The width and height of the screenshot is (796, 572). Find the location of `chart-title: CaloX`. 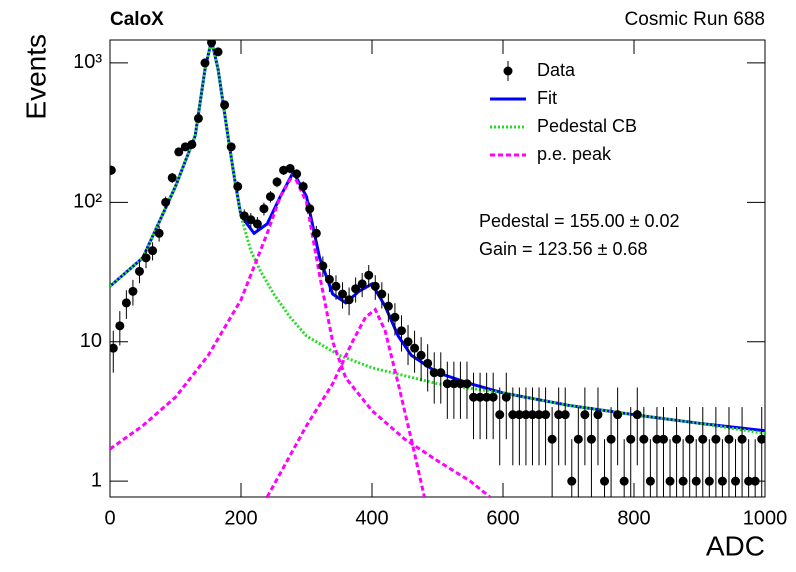

chart-title: CaloX is located at coordinates (137, 19).